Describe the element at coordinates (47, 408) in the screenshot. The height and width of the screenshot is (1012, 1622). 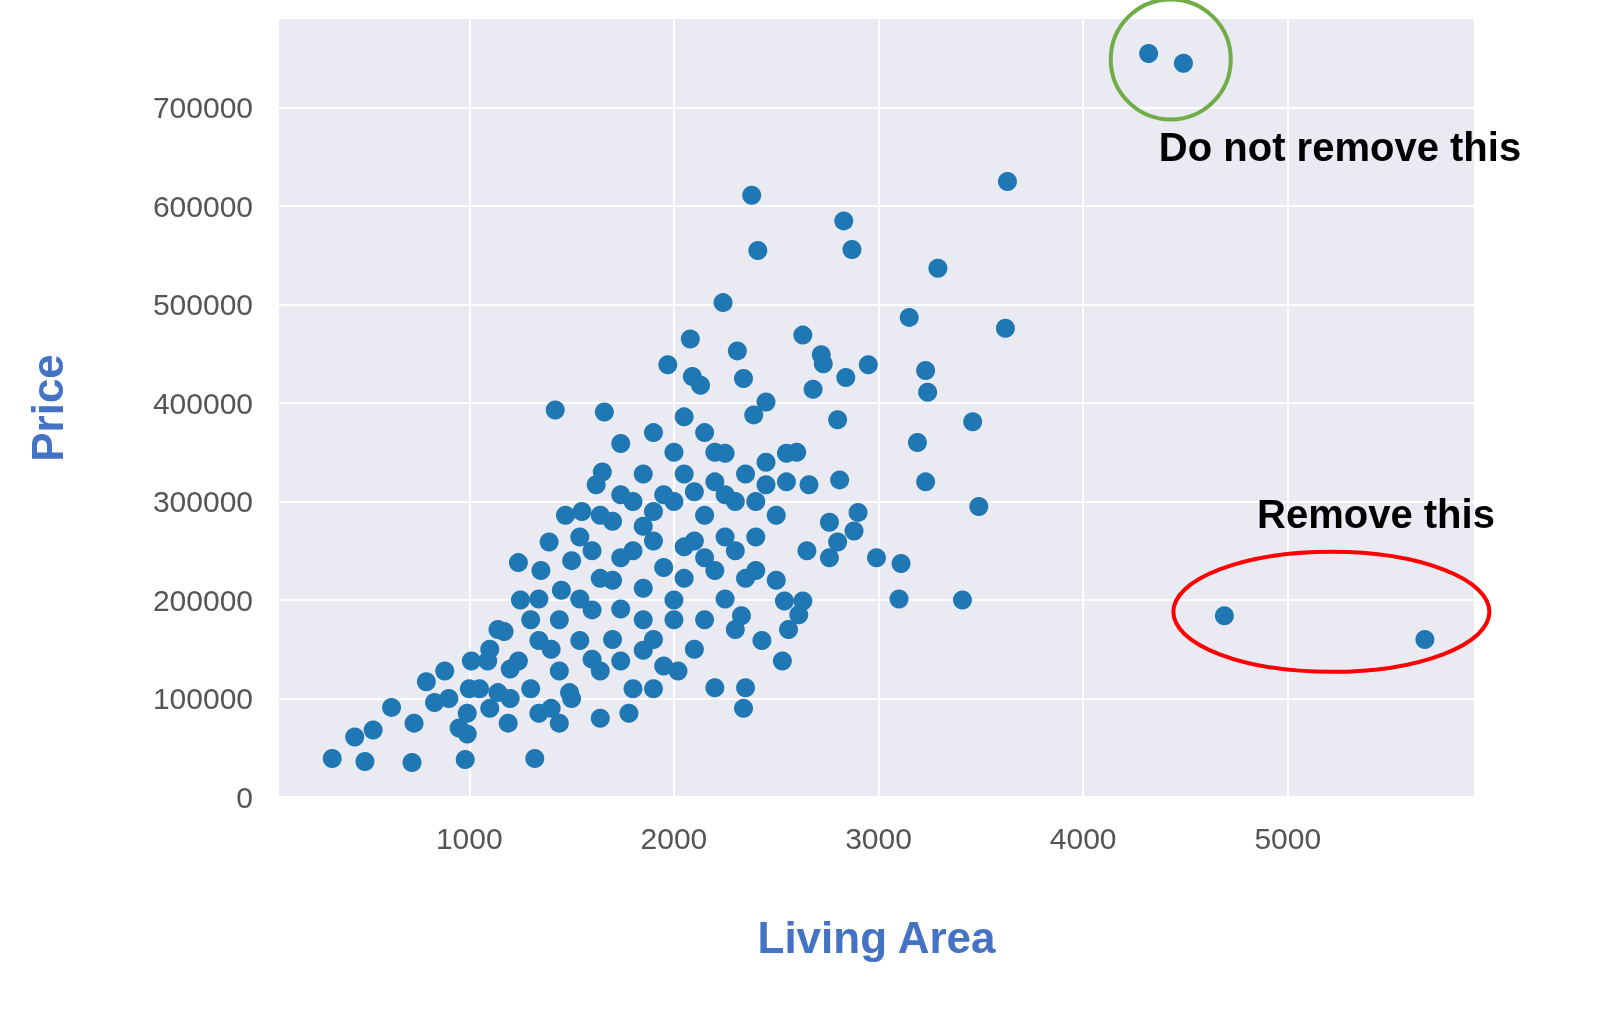
I see `y-axis-title: Price` at that location.